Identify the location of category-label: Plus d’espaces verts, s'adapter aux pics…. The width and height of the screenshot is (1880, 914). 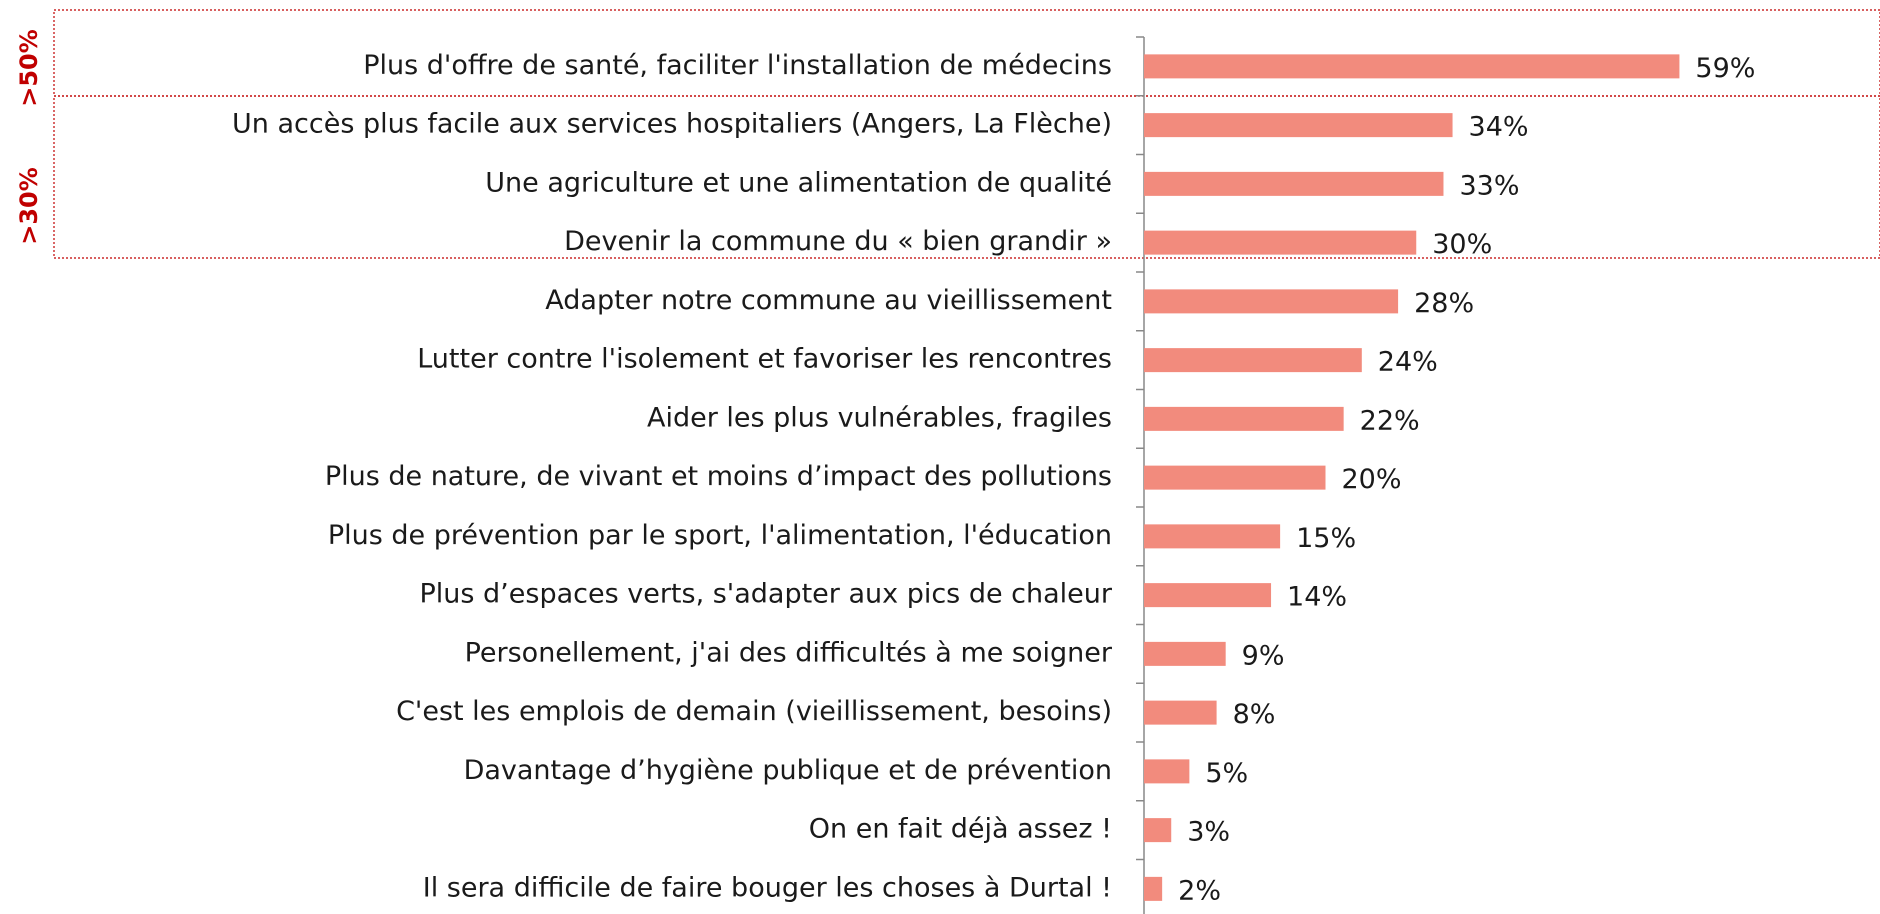
(766, 594).